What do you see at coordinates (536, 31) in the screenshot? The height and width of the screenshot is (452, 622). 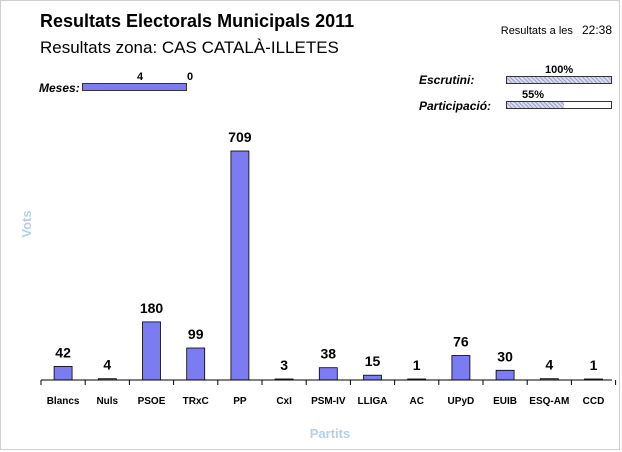 I see `results-time-label: Resultats a les` at bounding box center [536, 31].